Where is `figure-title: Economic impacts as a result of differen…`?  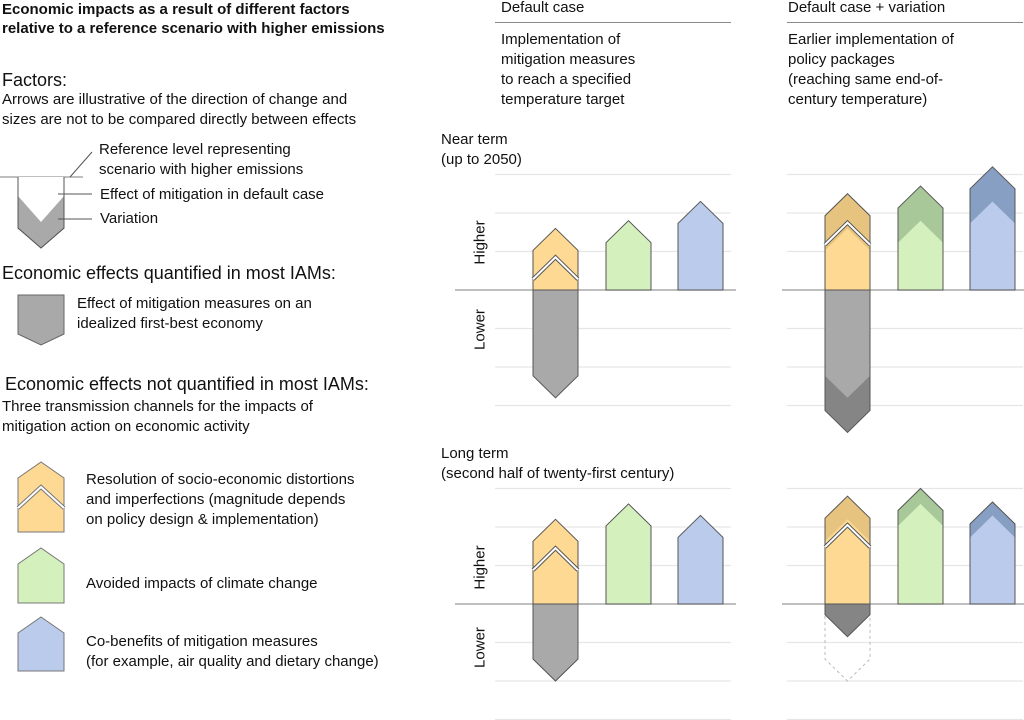
figure-title: Economic impacts as a result of differen… is located at coordinates (193, 19).